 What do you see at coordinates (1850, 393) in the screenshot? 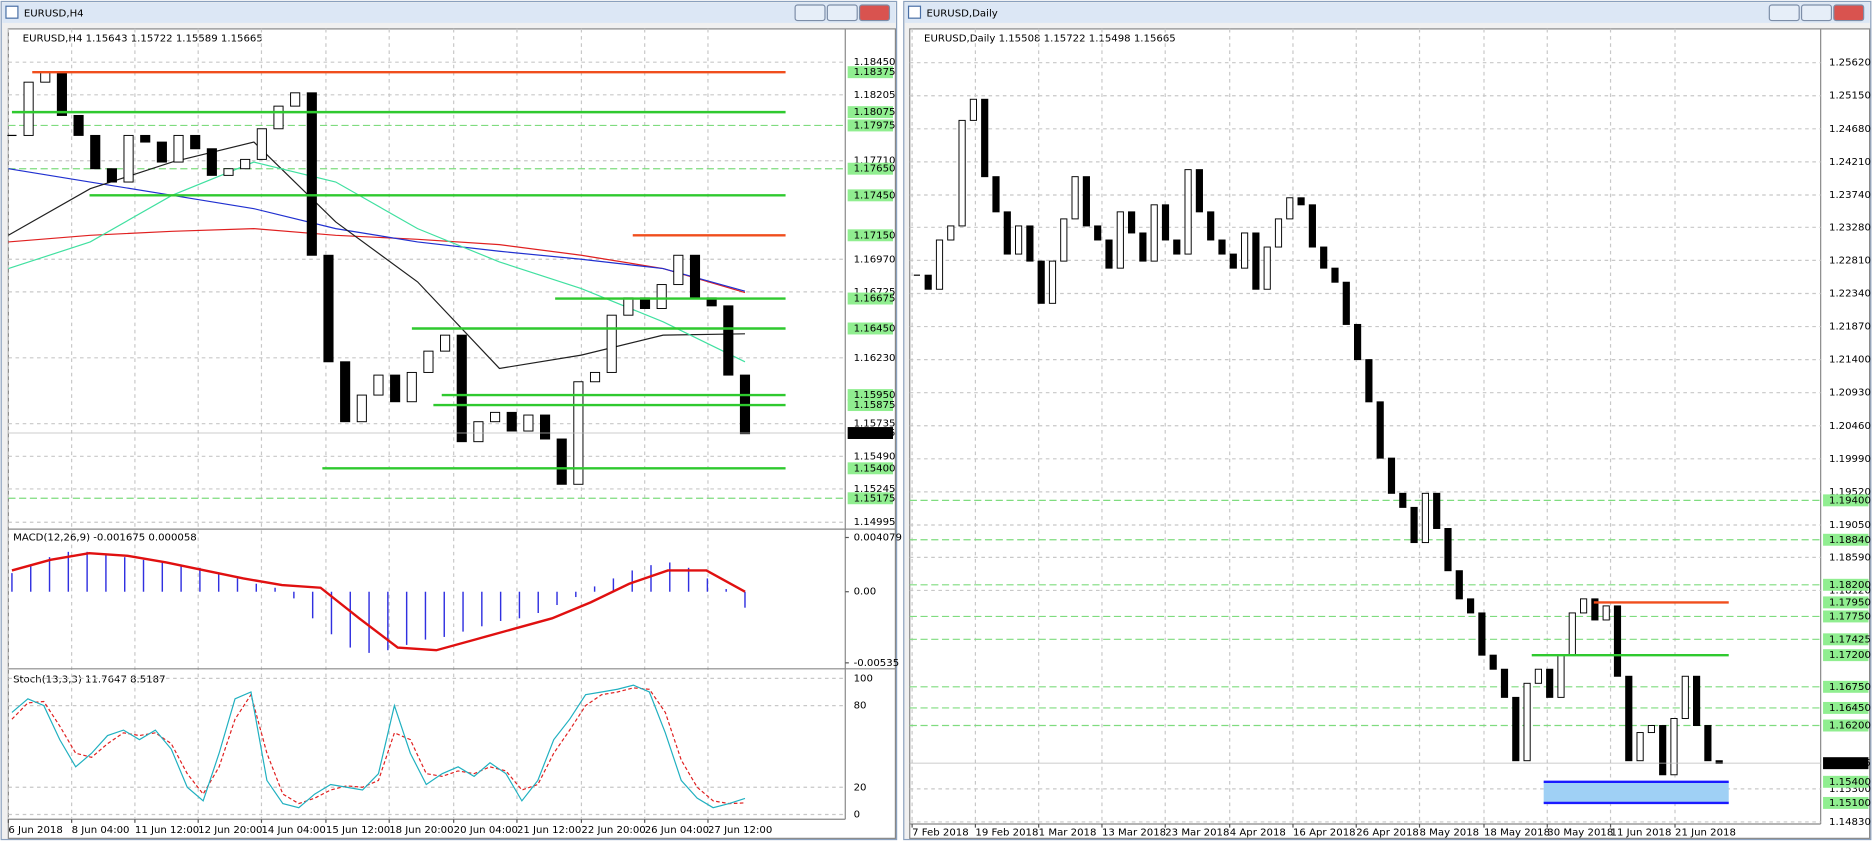
I see `price-tick-label: 1.20930` at bounding box center [1850, 393].